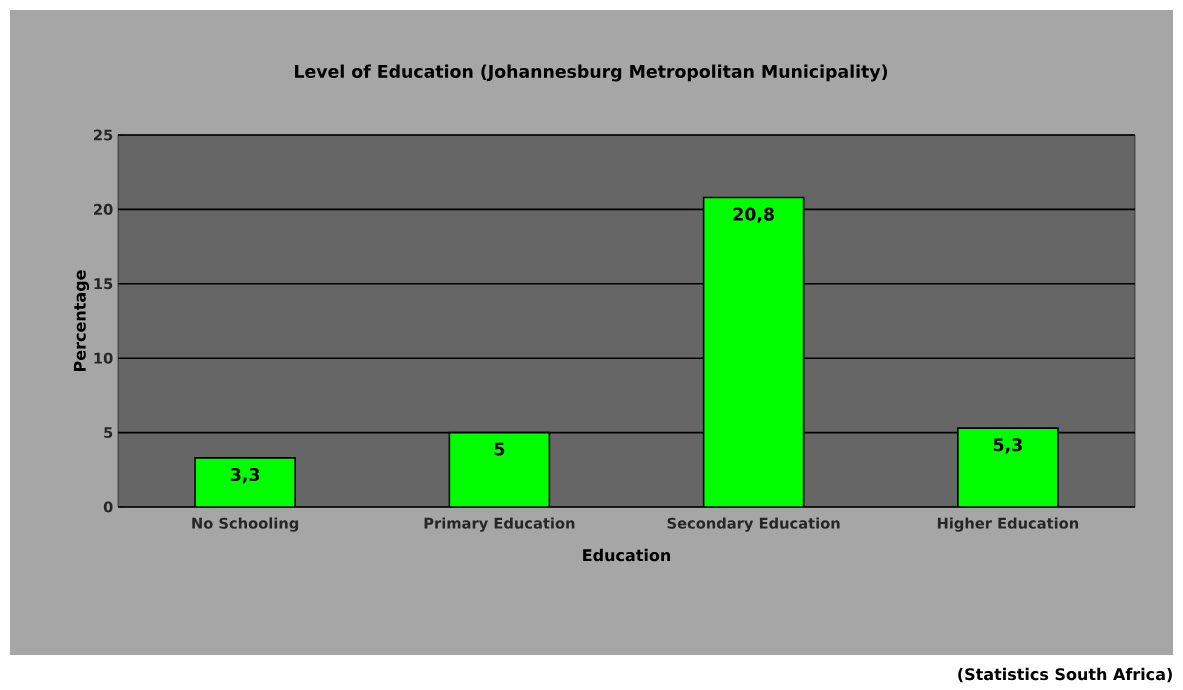 This screenshot has height=690, width=1183. What do you see at coordinates (245, 524) in the screenshot?
I see `x-tick-label: No Schooling` at bounding box center [245, 524].